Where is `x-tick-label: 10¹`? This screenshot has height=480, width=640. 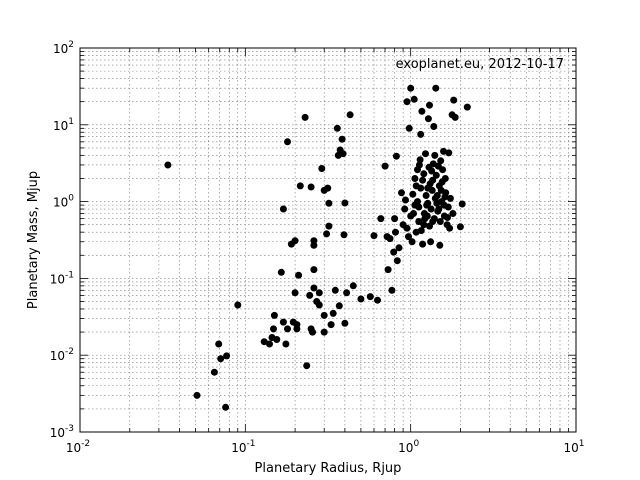
x-tick-label: 10¹ is located at coordinates (573, 447).